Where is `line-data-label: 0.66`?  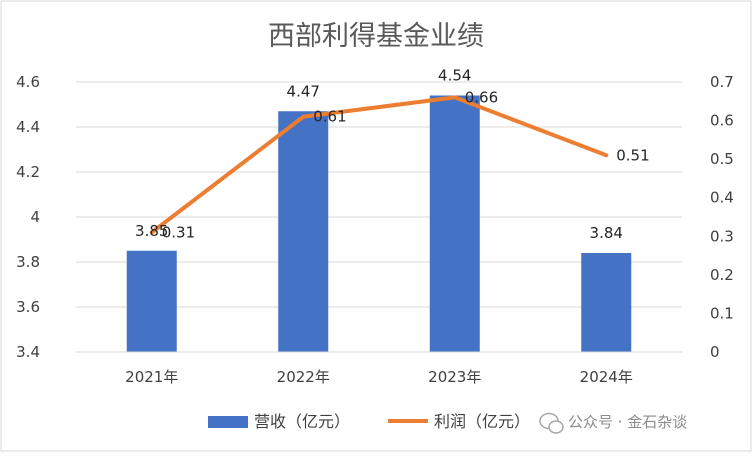 line-data-label: 0.66 is located at coordinates (481, 97).